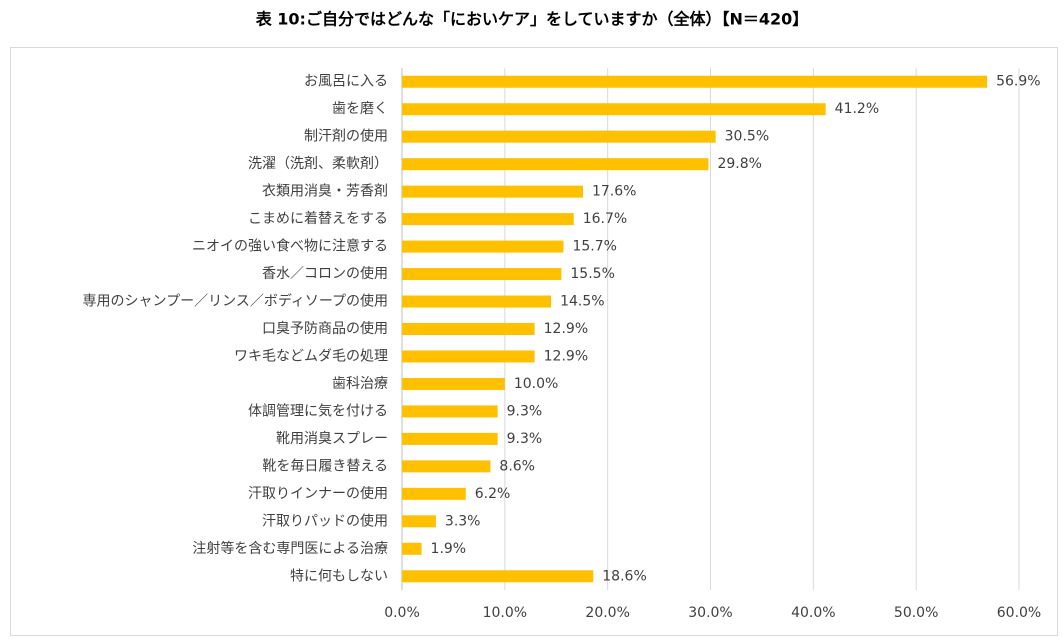  Describe the element at coordinates (710, 613) in the screenshot. I see `x-tick-label: 30.0%` at that location.